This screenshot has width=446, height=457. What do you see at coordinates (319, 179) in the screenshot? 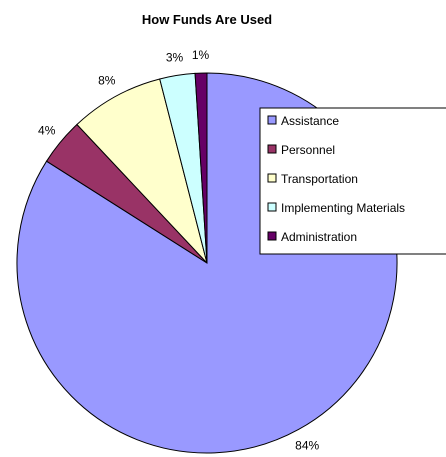
I see `legend-label: Transportation` at bounding box center [319, 179].